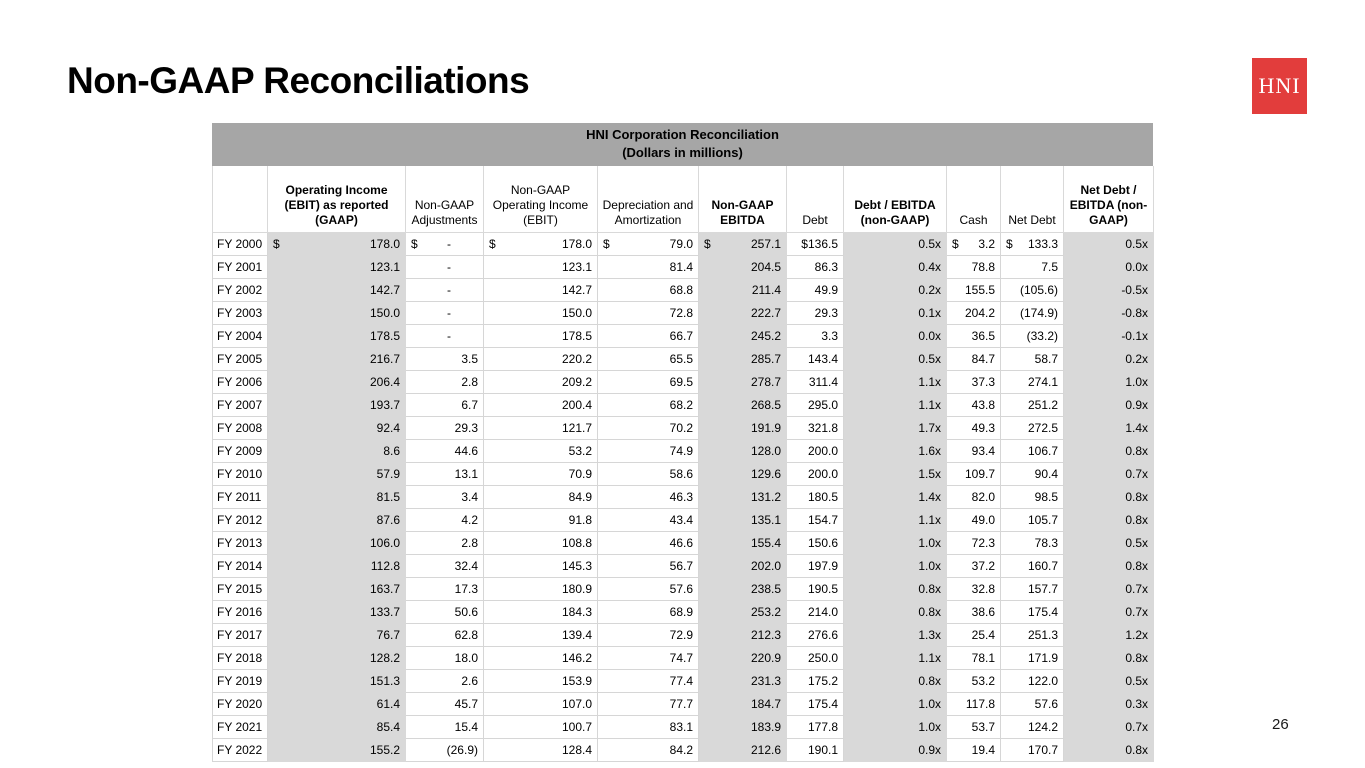 The width and height of the screenshot is (1365, 768). Describe the element at coordinates (648, 497) in the screenshot. I see `cell: 46.3` at that location.